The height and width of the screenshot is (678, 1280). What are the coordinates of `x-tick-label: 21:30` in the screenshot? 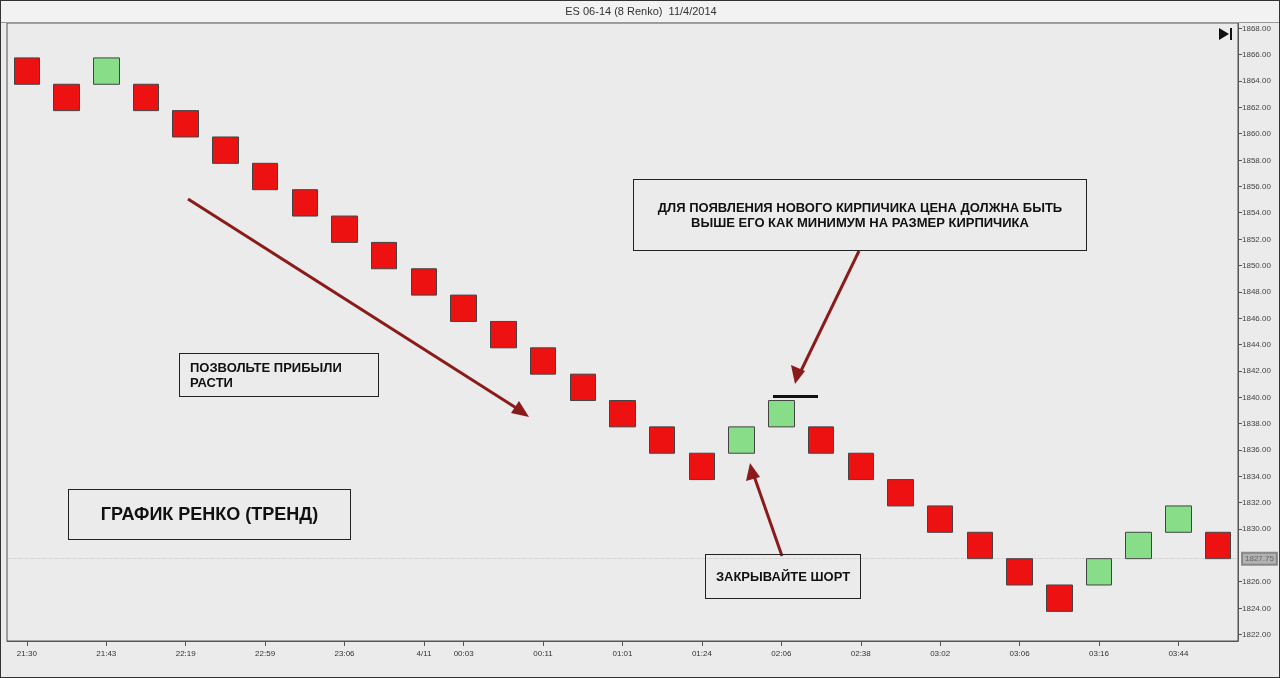 It's located at (27, 653).